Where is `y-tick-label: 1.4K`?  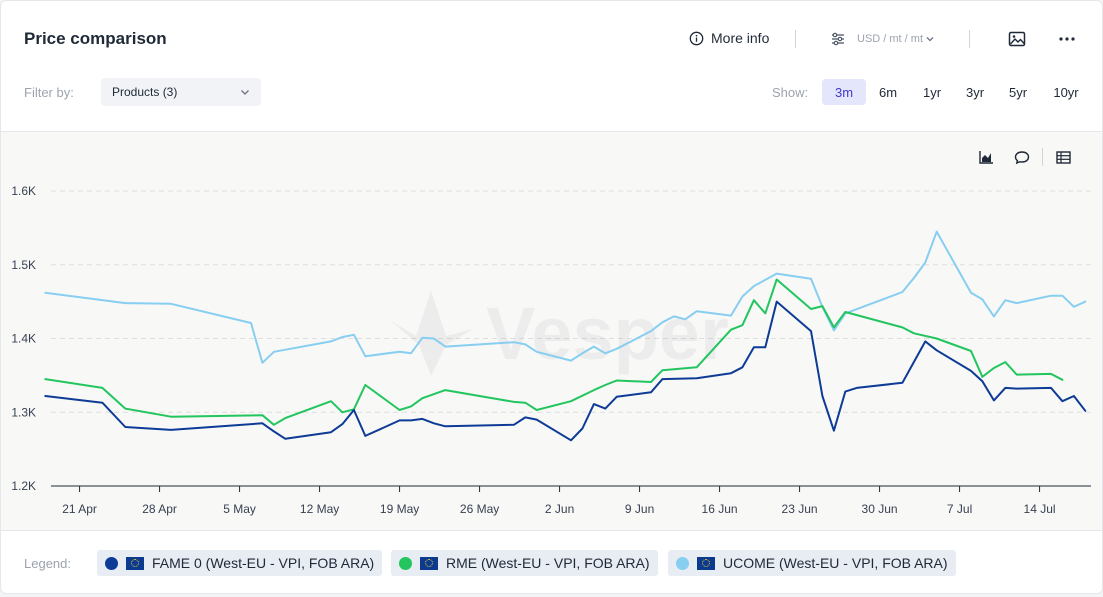 y-tick-label: 1.4K is located at coordinates (23, 339).